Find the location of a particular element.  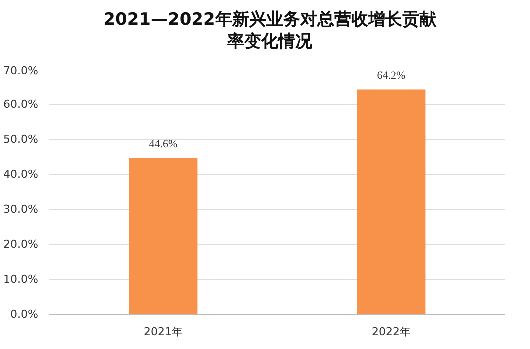

y-tick-label: 30.0% is located at coordinates (21, 209).